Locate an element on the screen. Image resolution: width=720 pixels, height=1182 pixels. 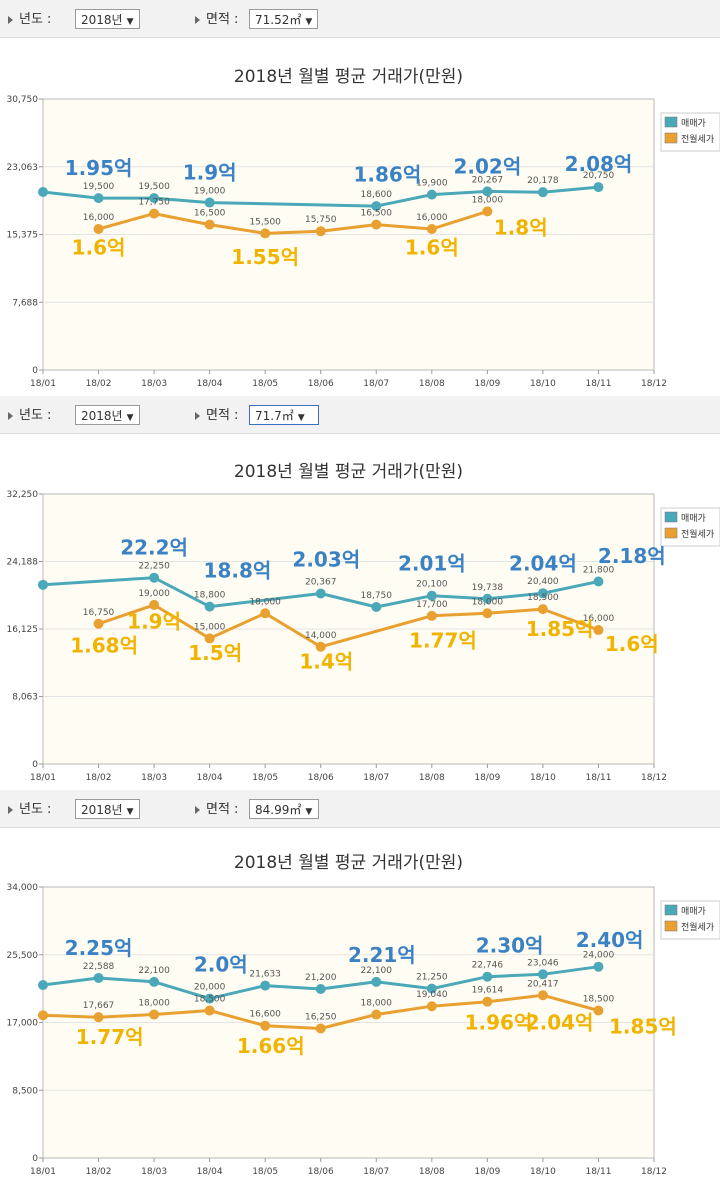
y-tick-label: 15,375 is located at coordinates (23, 236).